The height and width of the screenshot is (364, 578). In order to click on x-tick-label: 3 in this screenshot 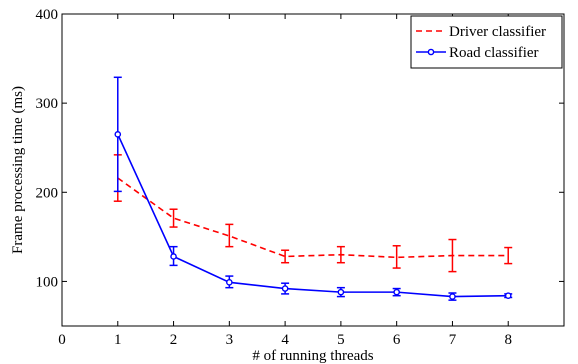, I will do `click(230, 340)`.